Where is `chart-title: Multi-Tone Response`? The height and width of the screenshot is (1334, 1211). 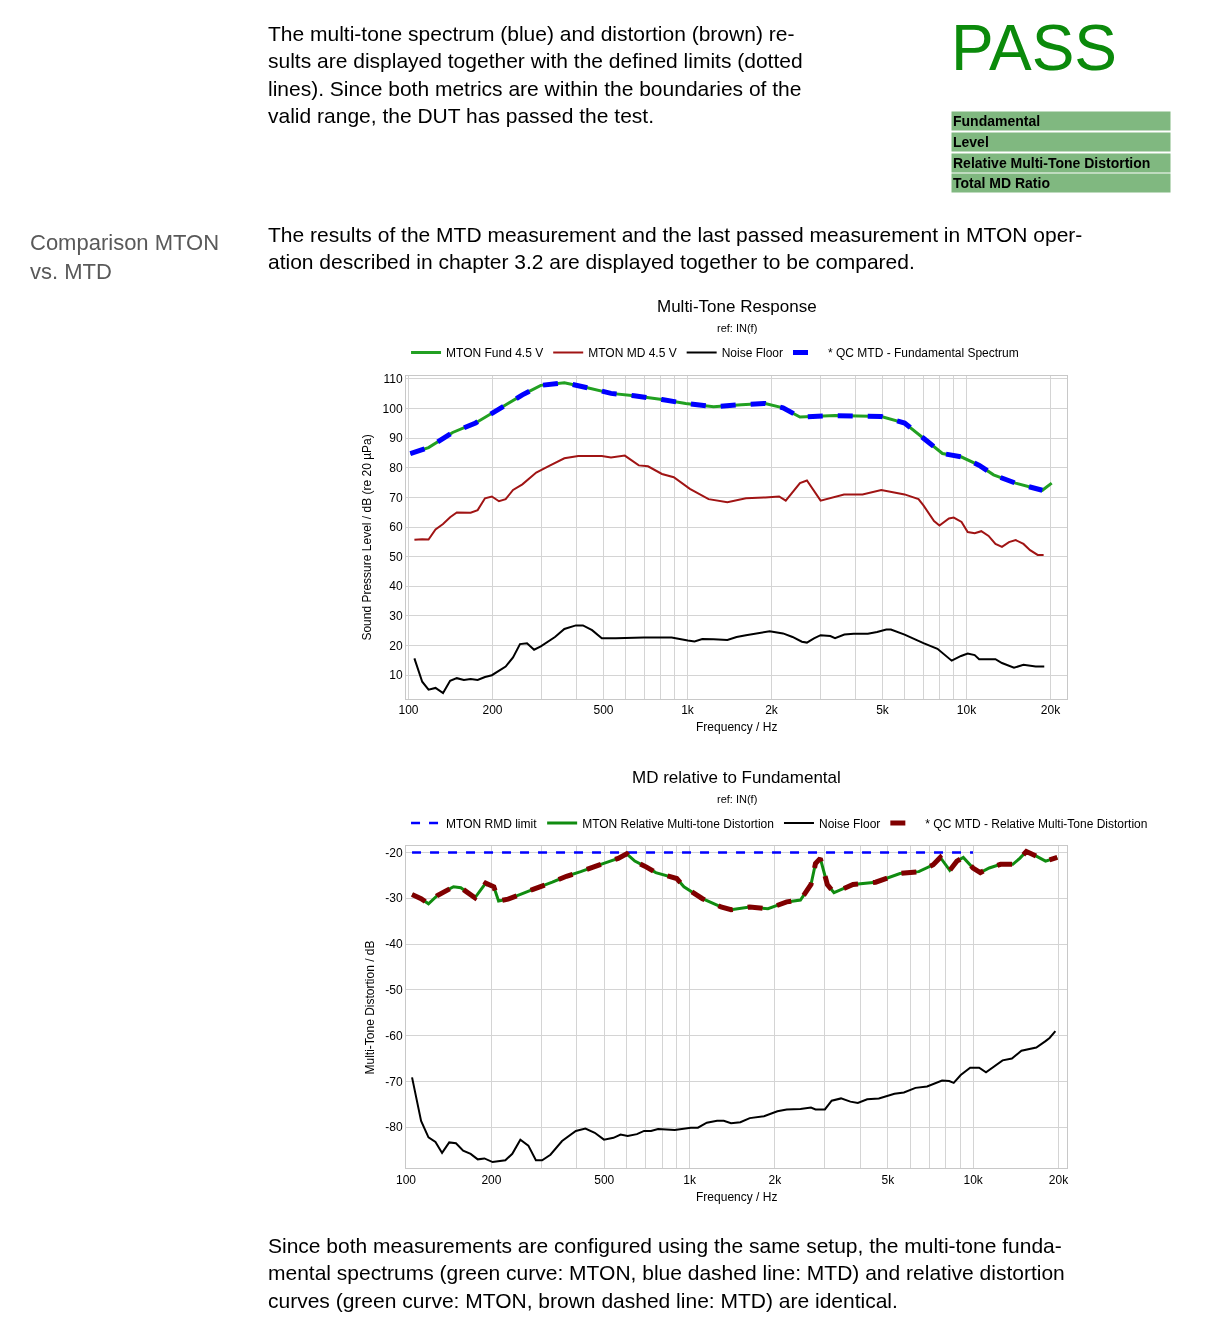
chart-title: Multi-Tone Response is located at coordinates (737, 306).